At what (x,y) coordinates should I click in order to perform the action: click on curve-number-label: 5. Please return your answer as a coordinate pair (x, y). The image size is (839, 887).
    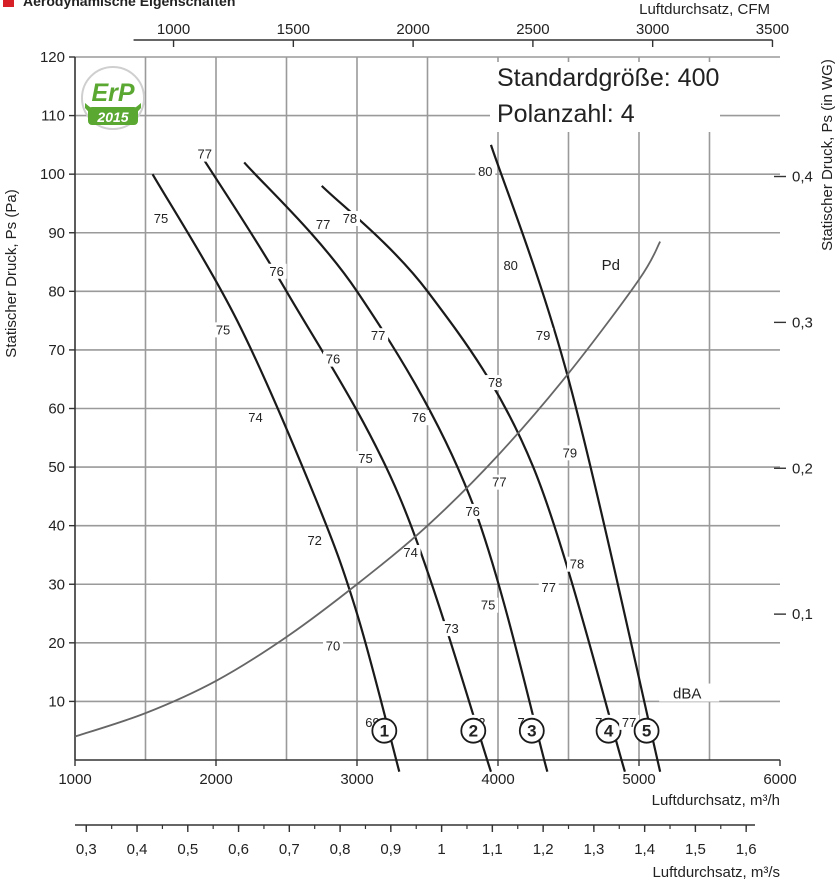
    Looking at the image, I should click on (646, 731).